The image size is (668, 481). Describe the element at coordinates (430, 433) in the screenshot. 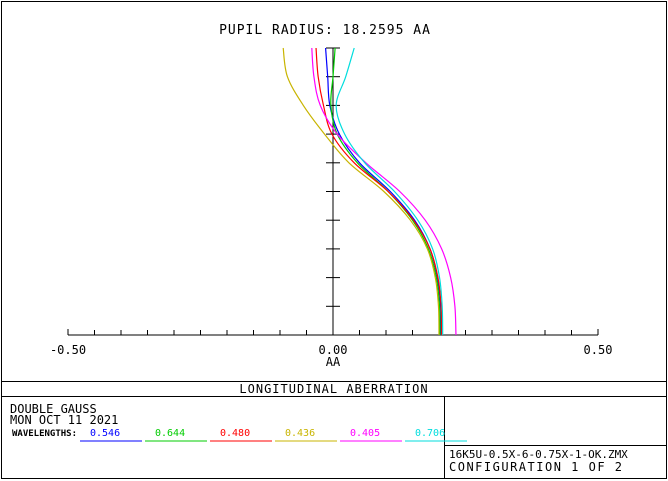

I see `wavelength-value: 0.706` at that location.